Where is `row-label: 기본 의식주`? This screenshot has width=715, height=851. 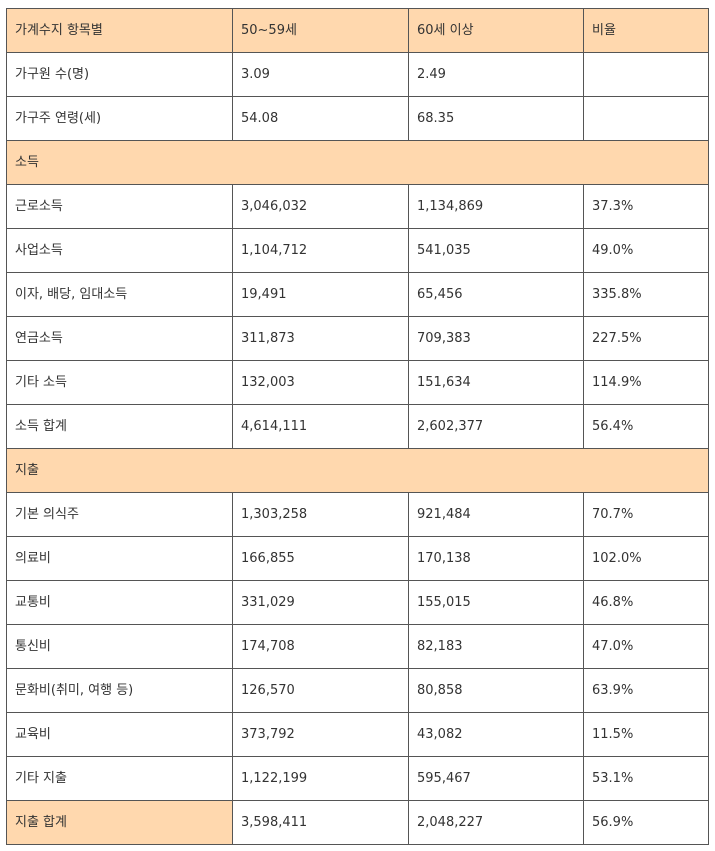 row-label: 기본 의식주 is located at coordinates (119, 514).